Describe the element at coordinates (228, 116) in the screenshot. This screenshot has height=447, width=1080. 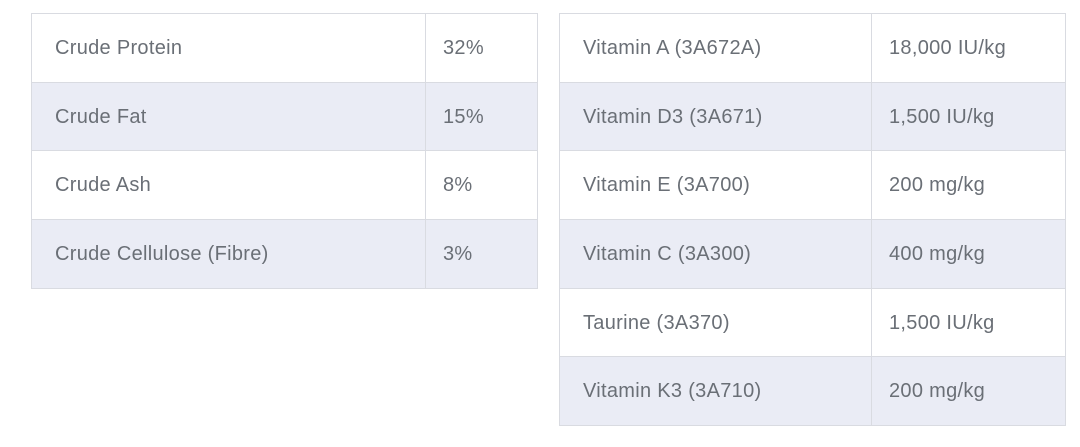
I see `constituent-label: Crude Fat` at that location.